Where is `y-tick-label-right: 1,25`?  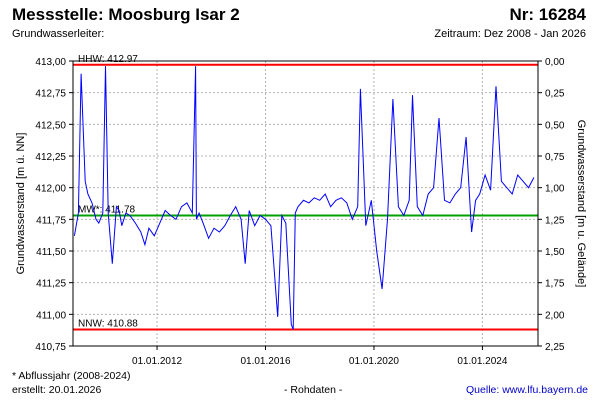 y-tick-label-right: 1,25 is located at coordinates (555, 220).